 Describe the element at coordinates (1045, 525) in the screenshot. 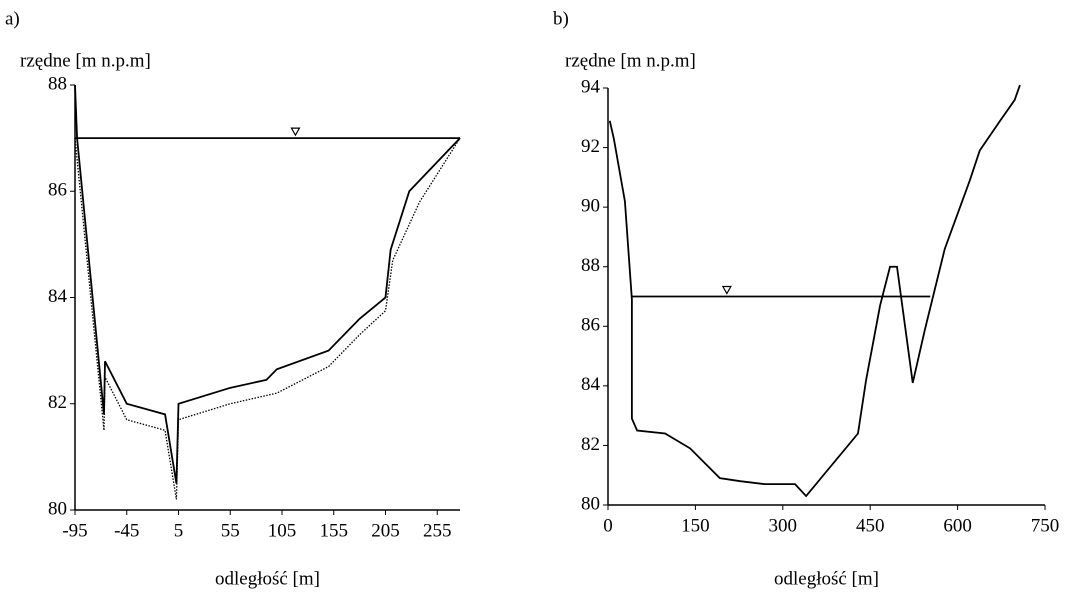

I see `x-tick-label: 750` at that location.